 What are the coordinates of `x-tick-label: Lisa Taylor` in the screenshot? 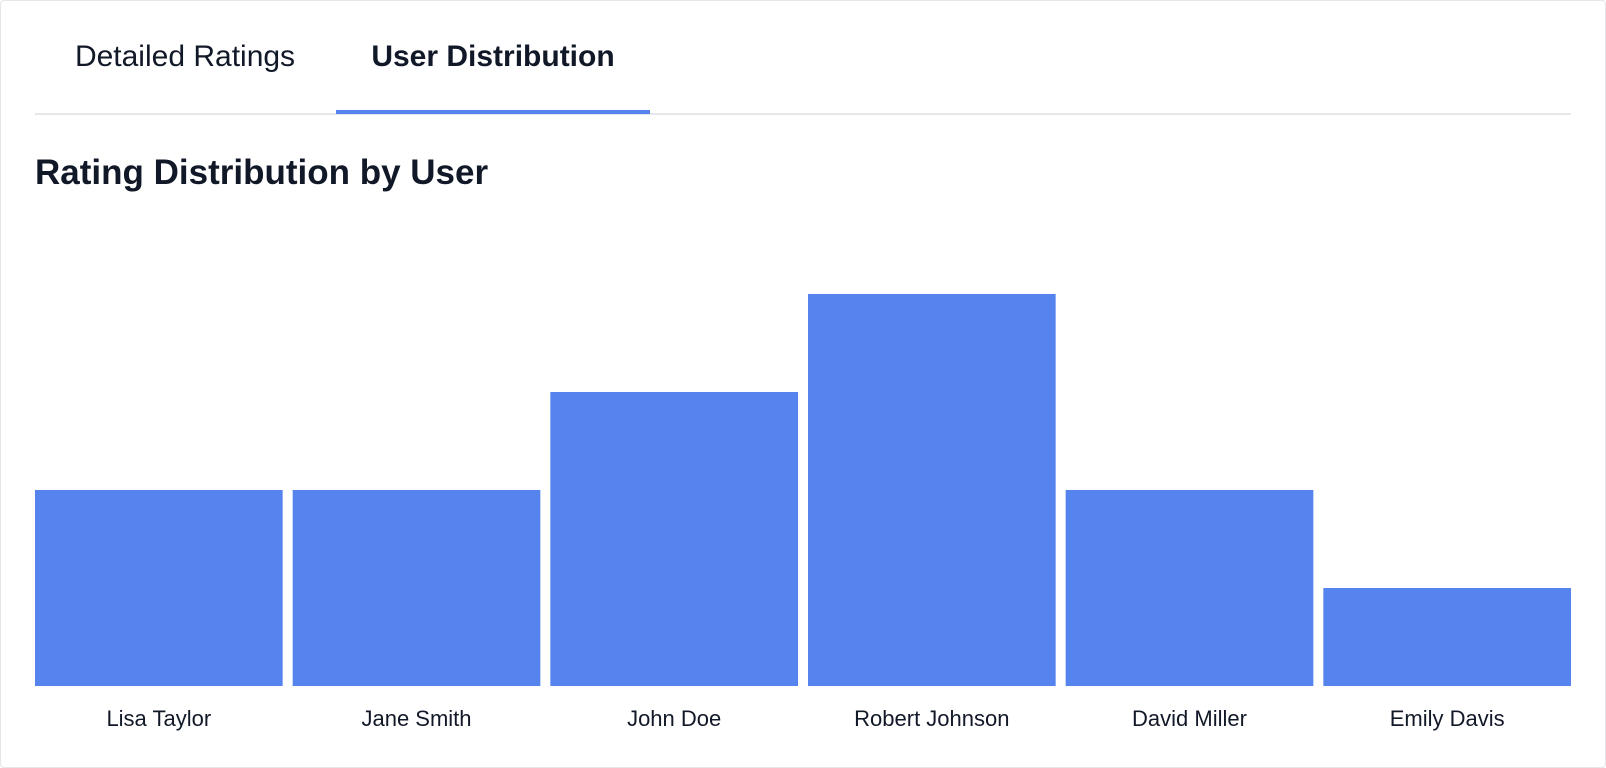 It's located at (158, 718).